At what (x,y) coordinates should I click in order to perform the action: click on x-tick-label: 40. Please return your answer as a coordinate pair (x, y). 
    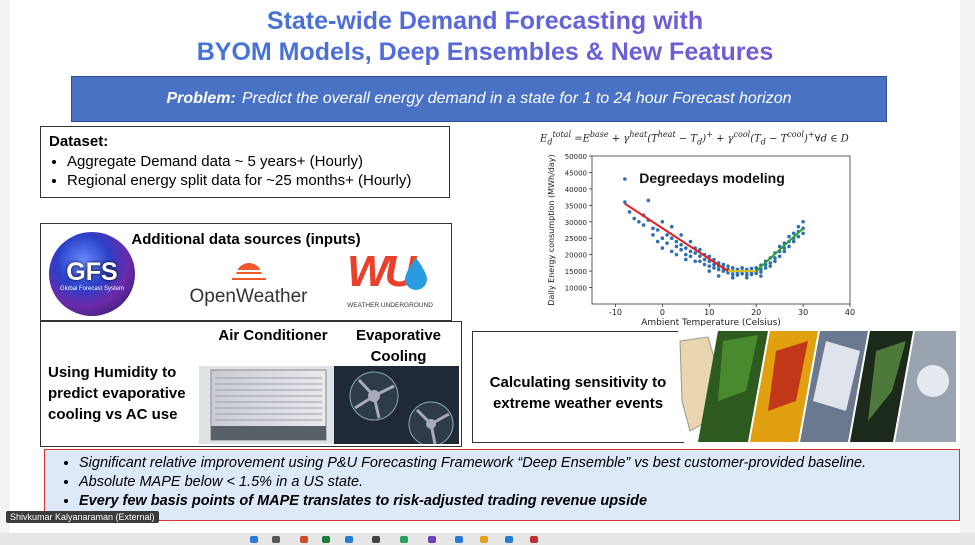
    Looking at the image, I should click on (850, 312).